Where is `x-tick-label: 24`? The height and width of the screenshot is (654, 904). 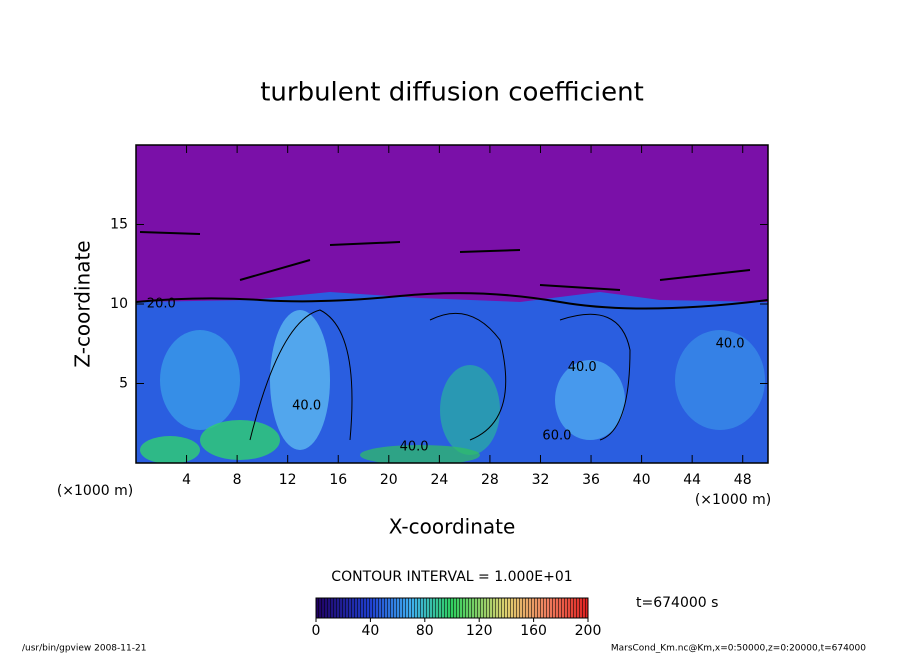
x-tick-label: 24 is located at coordinates (439, 480).